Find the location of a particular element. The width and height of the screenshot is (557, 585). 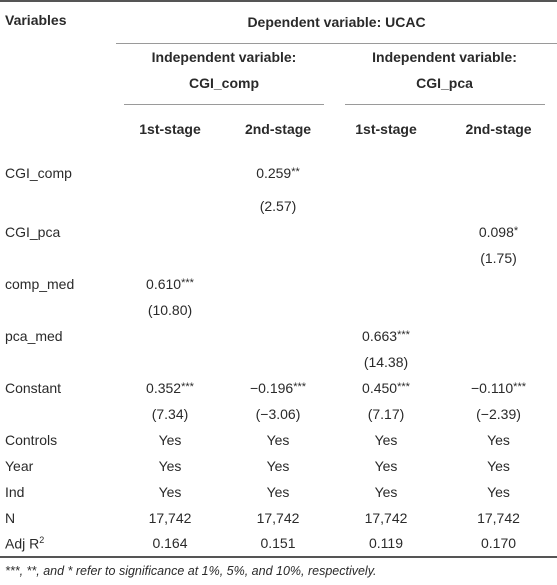

coefficient-cell: 0.352*** is located at coordinates (170, 387).